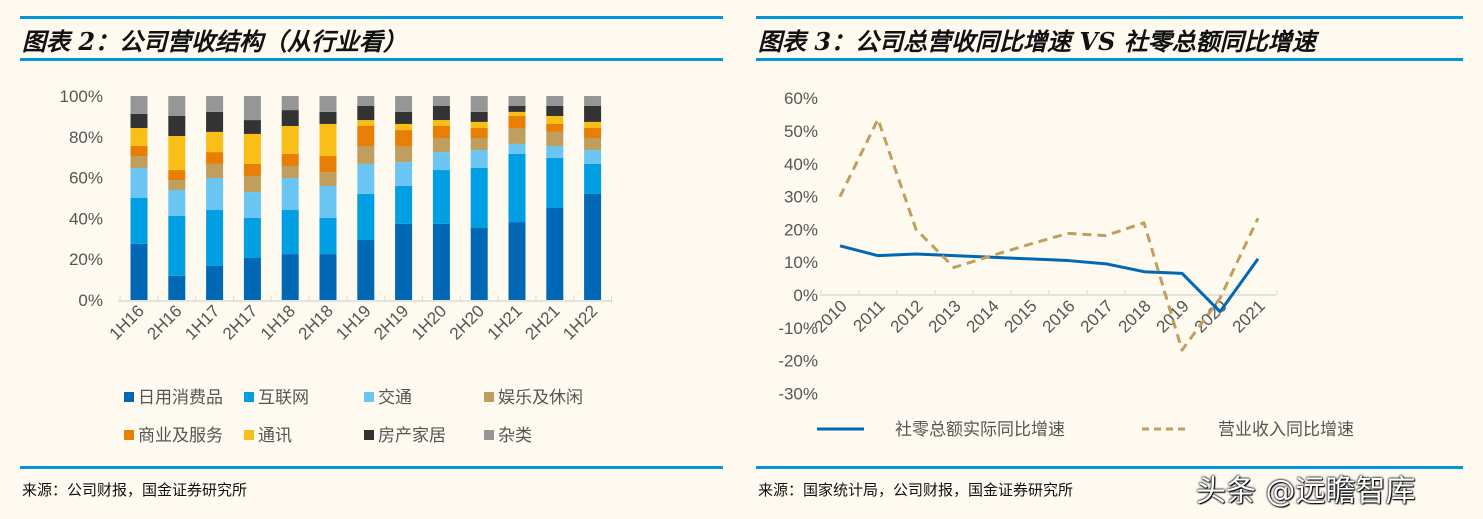  I want to click on legend-label: 营业收入同比增速, so click(1286, 429).